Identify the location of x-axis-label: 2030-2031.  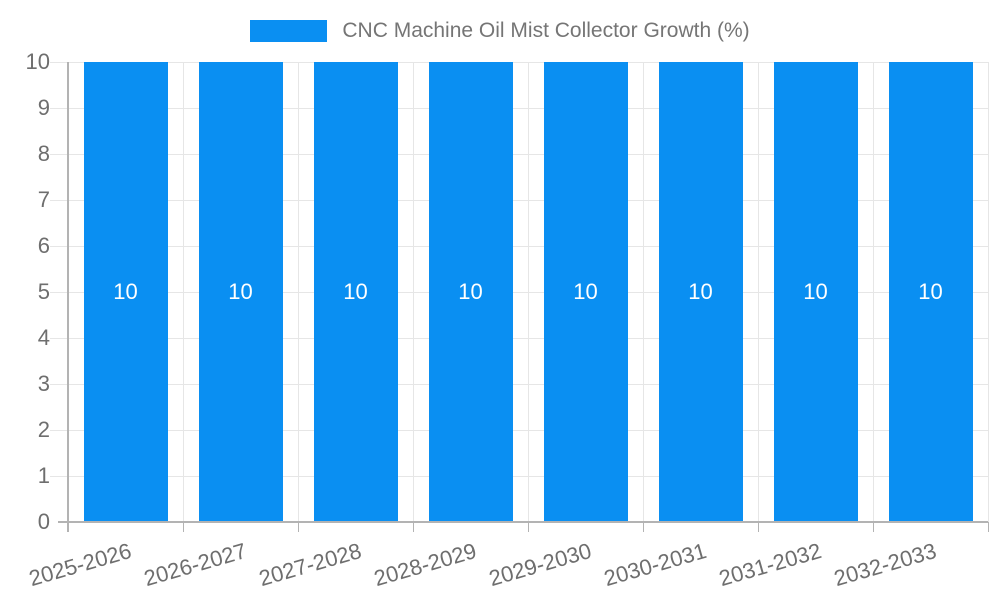
(655, 565).